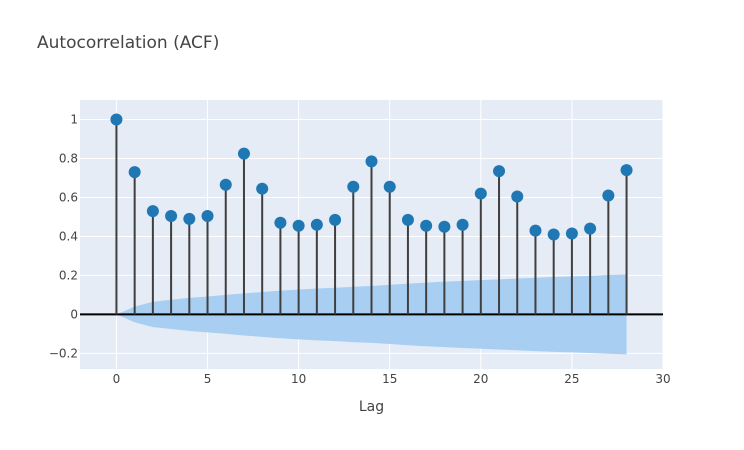 The image size is (744, 450). I want to click on x-tick-label: 15, so click(389, 379).